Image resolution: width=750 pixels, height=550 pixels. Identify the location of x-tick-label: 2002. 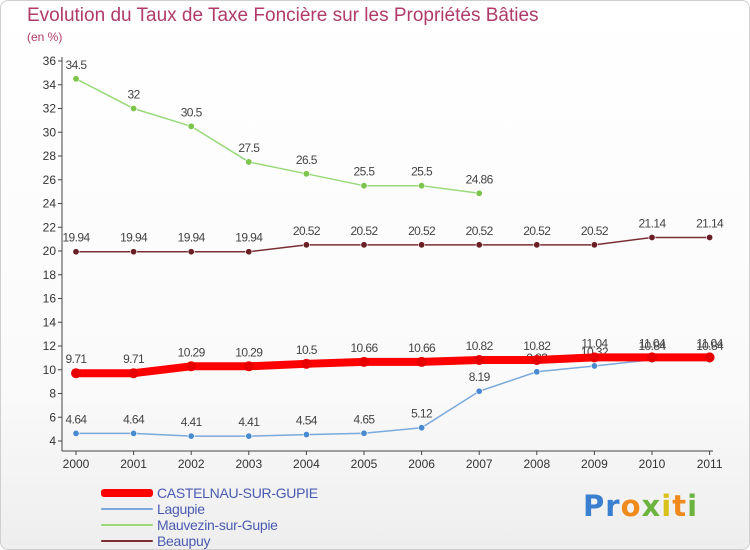
(191, 464).